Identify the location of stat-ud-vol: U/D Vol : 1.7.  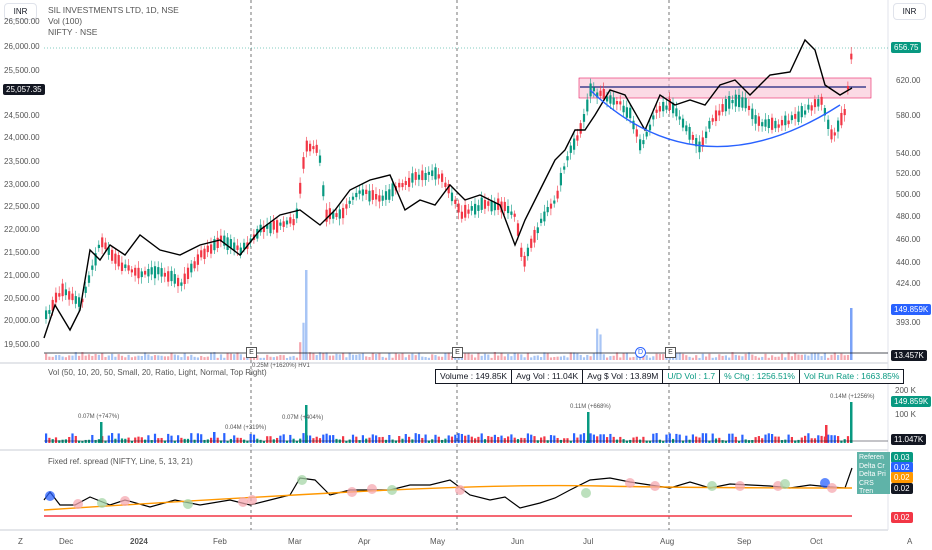
(690, 376).